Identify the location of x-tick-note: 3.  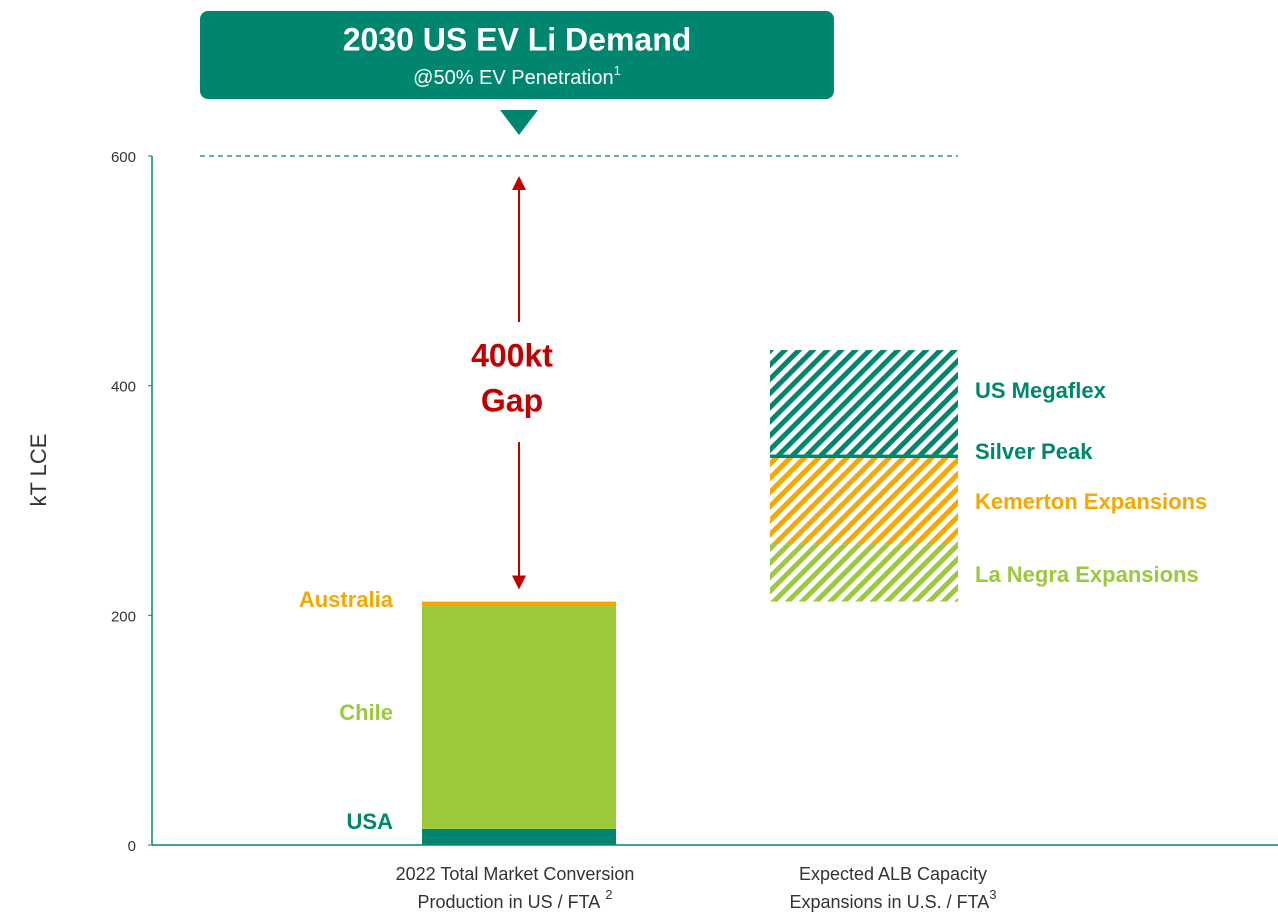
(992, 894).